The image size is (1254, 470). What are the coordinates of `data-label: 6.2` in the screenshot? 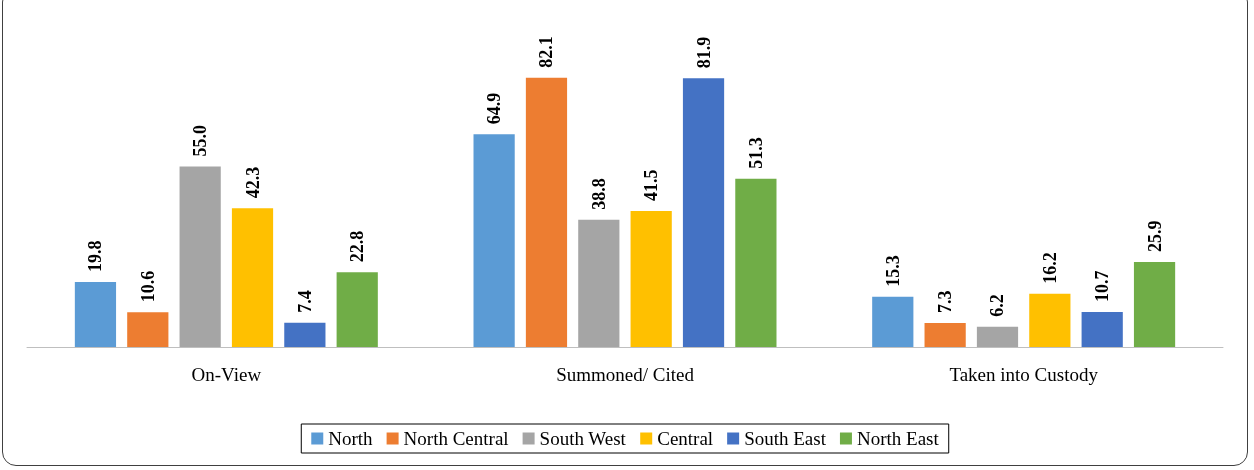 It's located at (997, 305).